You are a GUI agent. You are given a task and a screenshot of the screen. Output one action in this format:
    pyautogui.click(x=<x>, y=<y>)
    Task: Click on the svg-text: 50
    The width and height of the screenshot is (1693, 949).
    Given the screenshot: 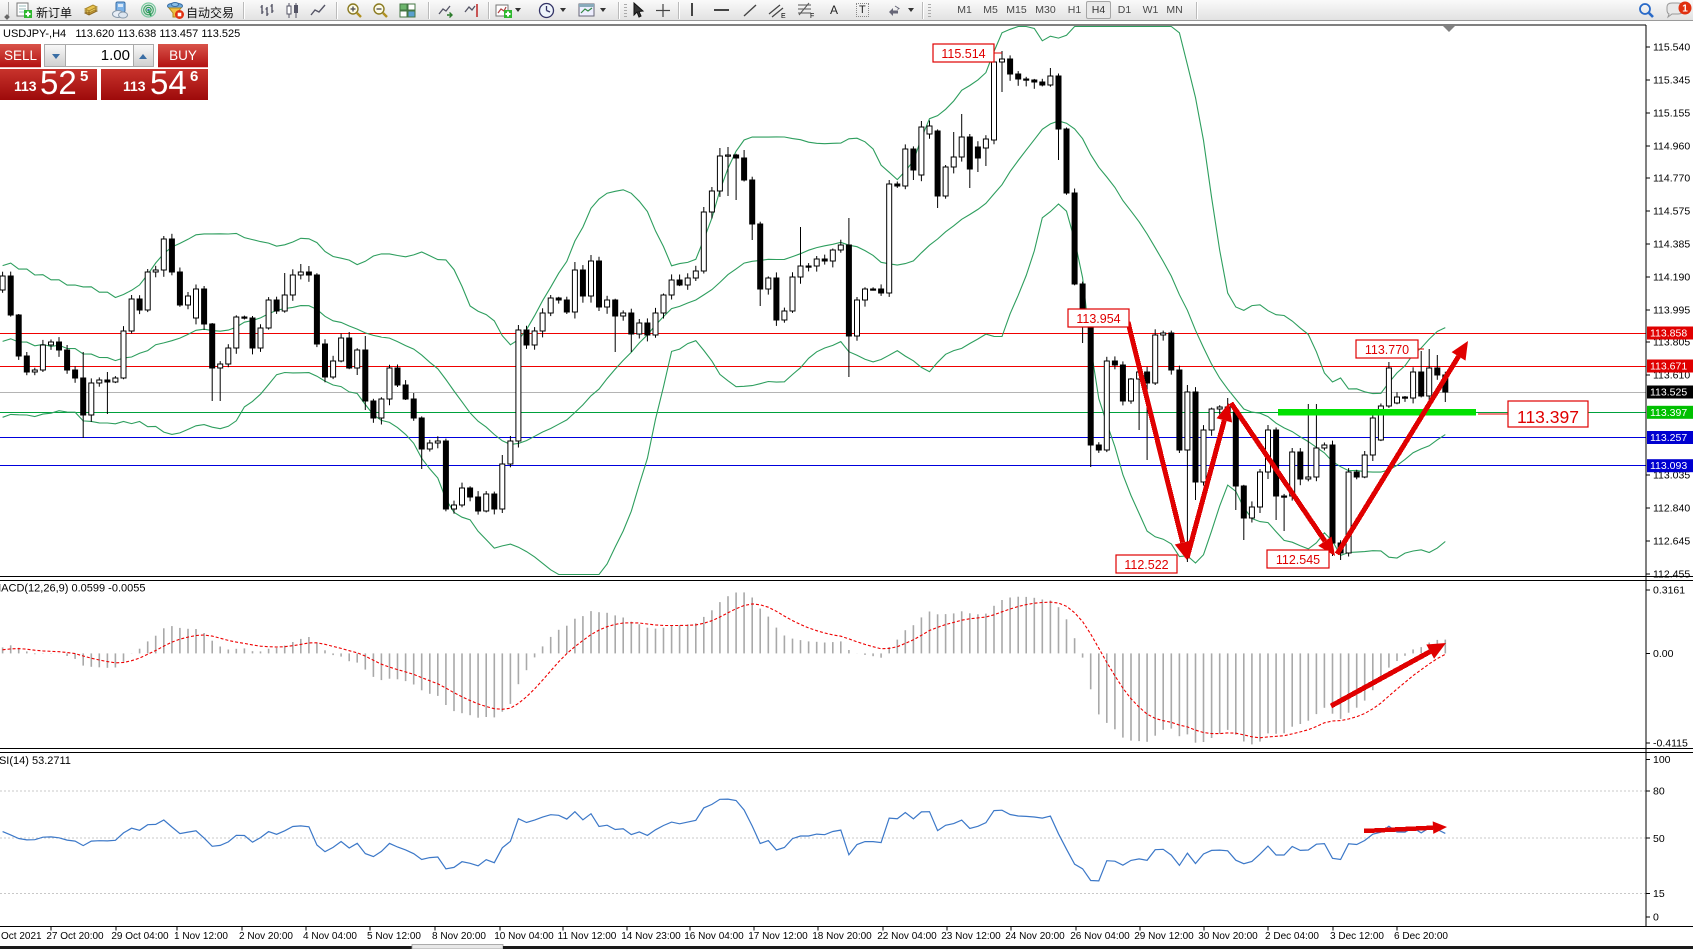 What is the action you would take?
    pyautogui.click(x=1659, y=839)
    